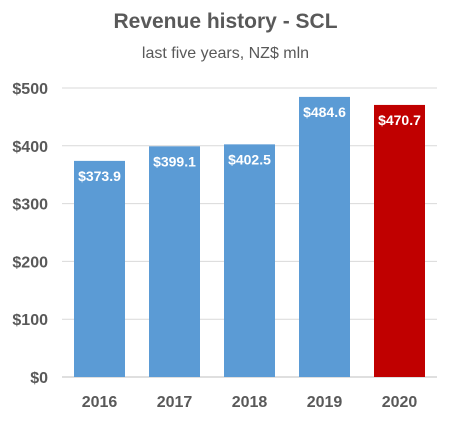  I want to click on y-tick-label: $400, so click(30, 147).